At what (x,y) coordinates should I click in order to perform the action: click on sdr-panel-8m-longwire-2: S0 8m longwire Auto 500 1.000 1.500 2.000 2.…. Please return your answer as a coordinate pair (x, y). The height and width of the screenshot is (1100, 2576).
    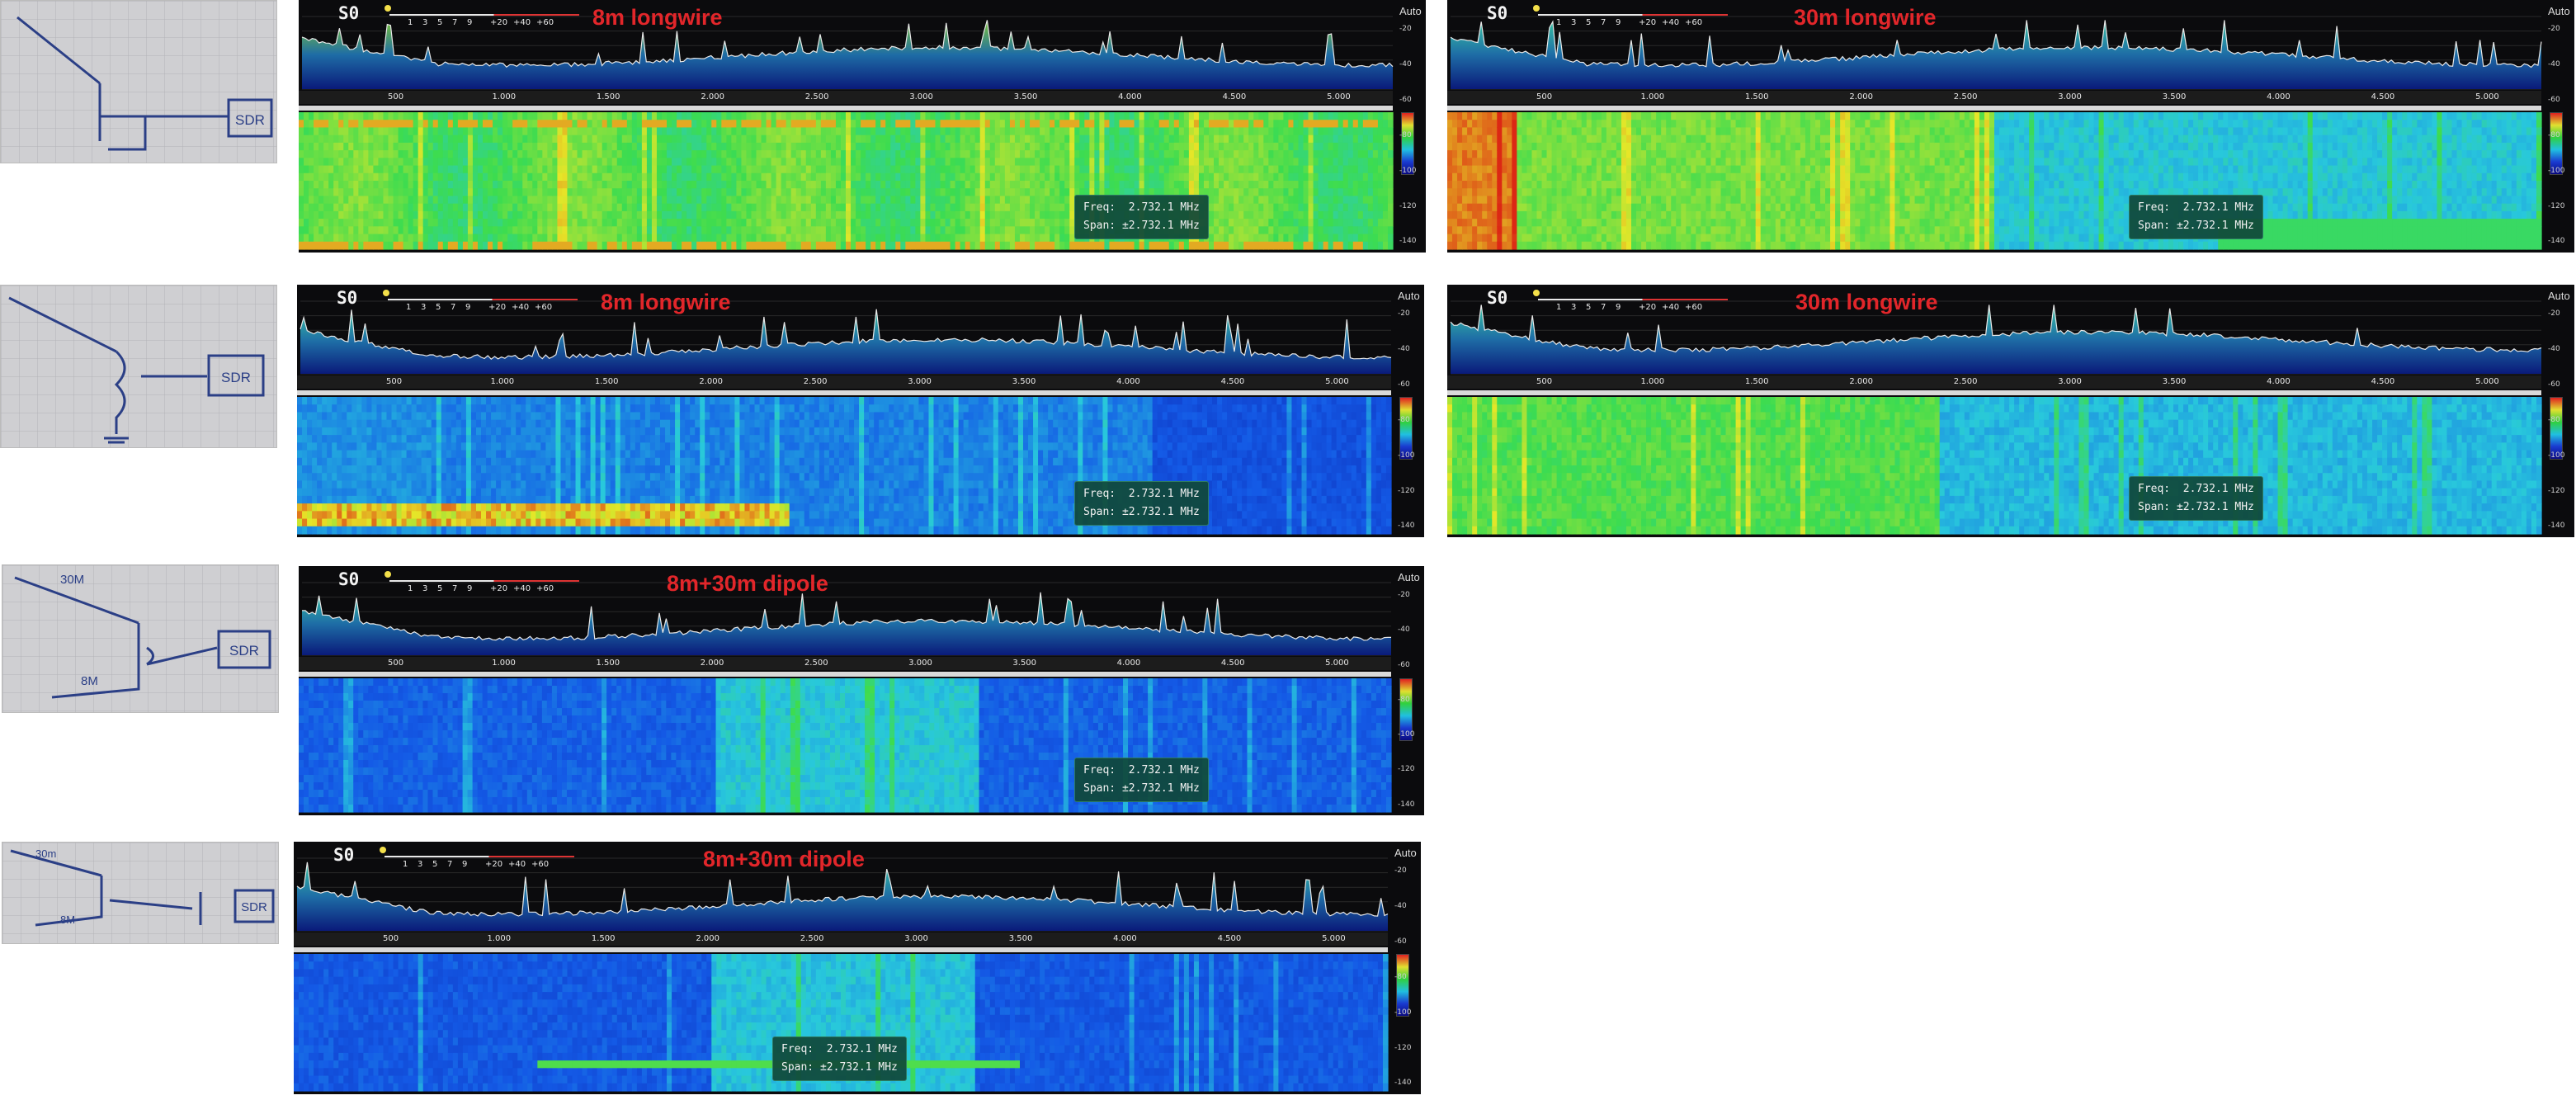
    Looking at the image, I should click on (861, 411).